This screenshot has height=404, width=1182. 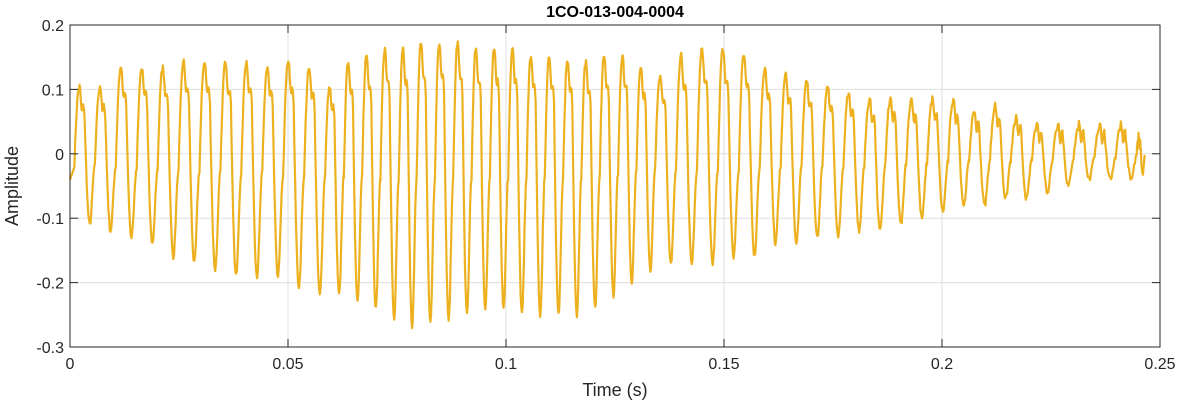 What do you see at coordinates (53, 26) in the screenshot?
I see `y-tick-label: 0.2` at bounding box center [53, 26].